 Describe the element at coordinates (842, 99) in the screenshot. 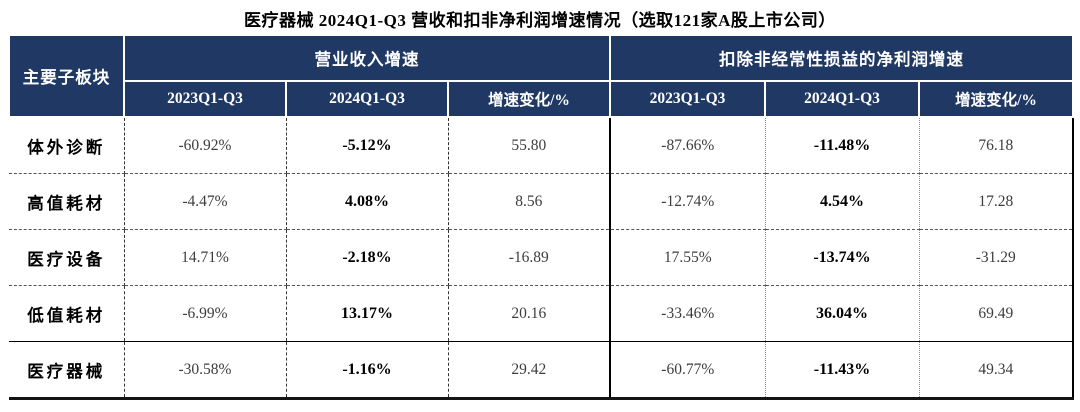

I see `column-header-profit-2024: 2024Q1-Q3` at that location.